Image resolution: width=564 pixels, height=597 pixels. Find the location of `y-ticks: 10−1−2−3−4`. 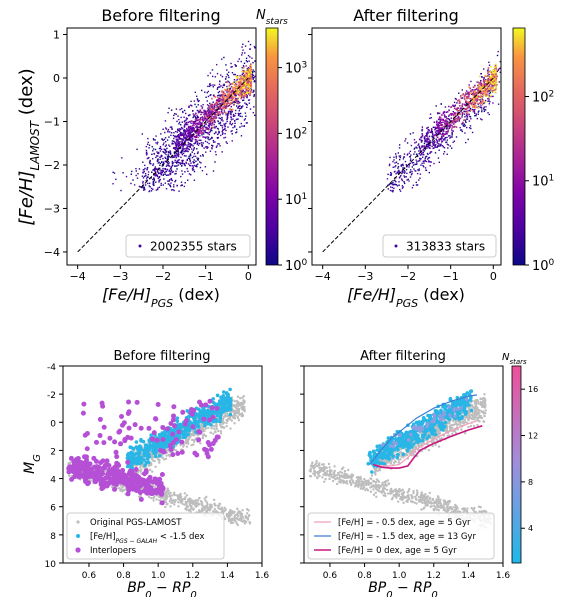

y-ticks: 10−1−2−3−4 is located at coordinates (55, 144).